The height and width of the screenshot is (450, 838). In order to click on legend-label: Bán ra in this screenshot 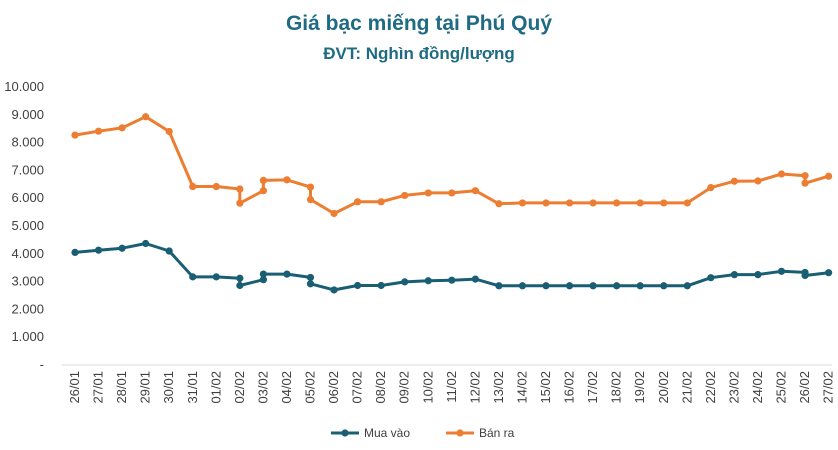, I will do `click(497, 433)`.